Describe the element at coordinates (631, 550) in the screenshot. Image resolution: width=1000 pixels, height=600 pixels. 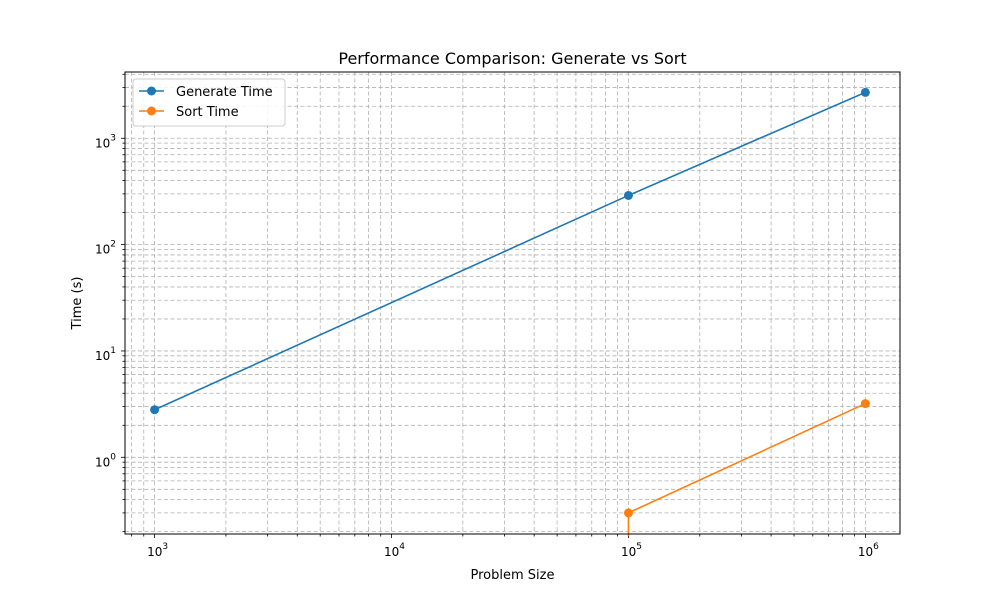
I see `x-tick-label: 10⁵` at that location.